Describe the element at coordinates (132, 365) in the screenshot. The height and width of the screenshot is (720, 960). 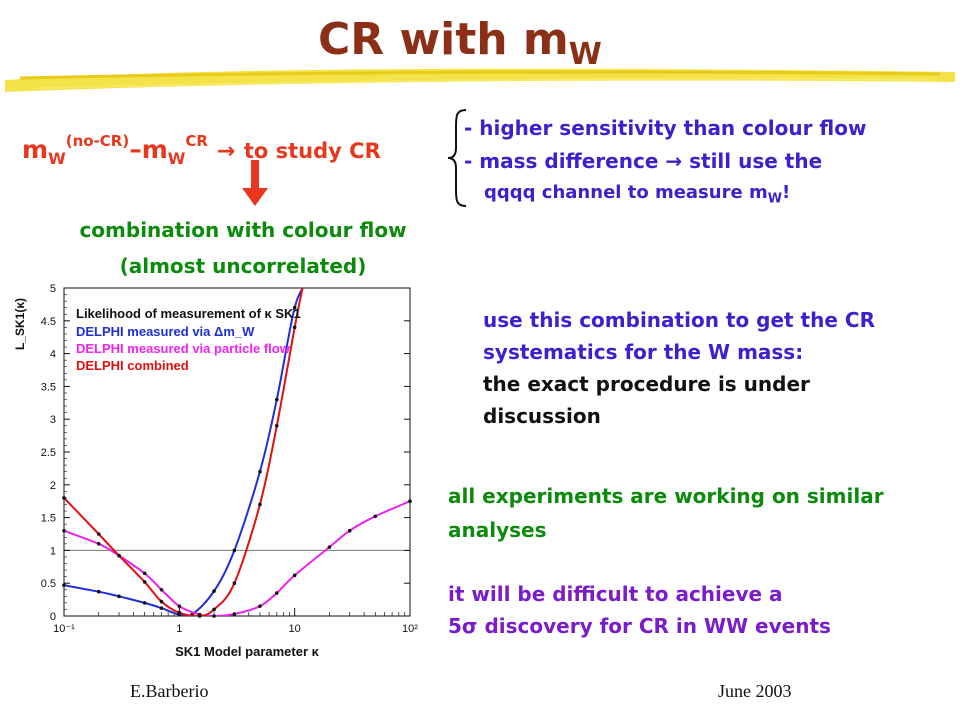
I see `legend-entry-2: DELPHI combined` at that location.